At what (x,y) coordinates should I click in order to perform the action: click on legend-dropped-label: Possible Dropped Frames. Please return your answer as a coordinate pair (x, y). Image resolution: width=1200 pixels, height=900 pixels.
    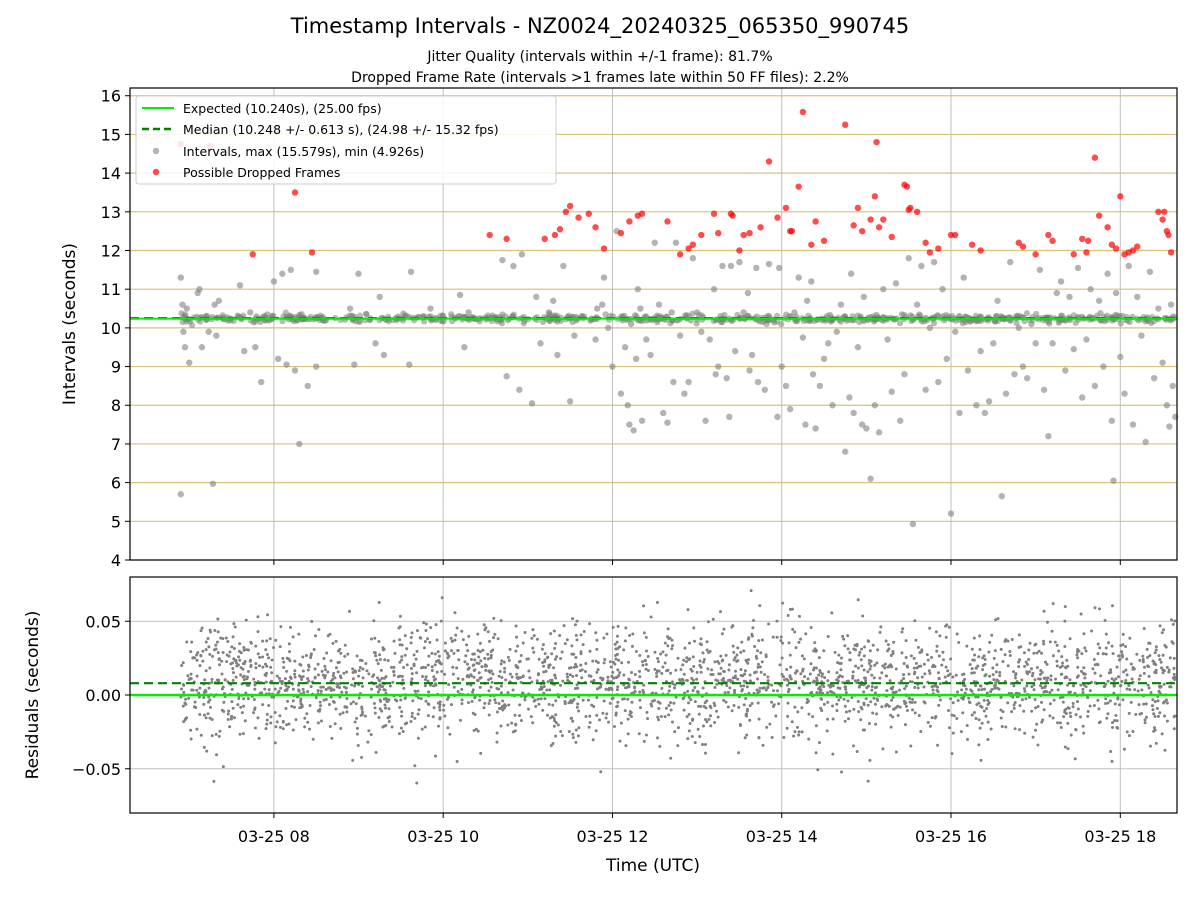
    Looking at the image, I should click on (261, 172).